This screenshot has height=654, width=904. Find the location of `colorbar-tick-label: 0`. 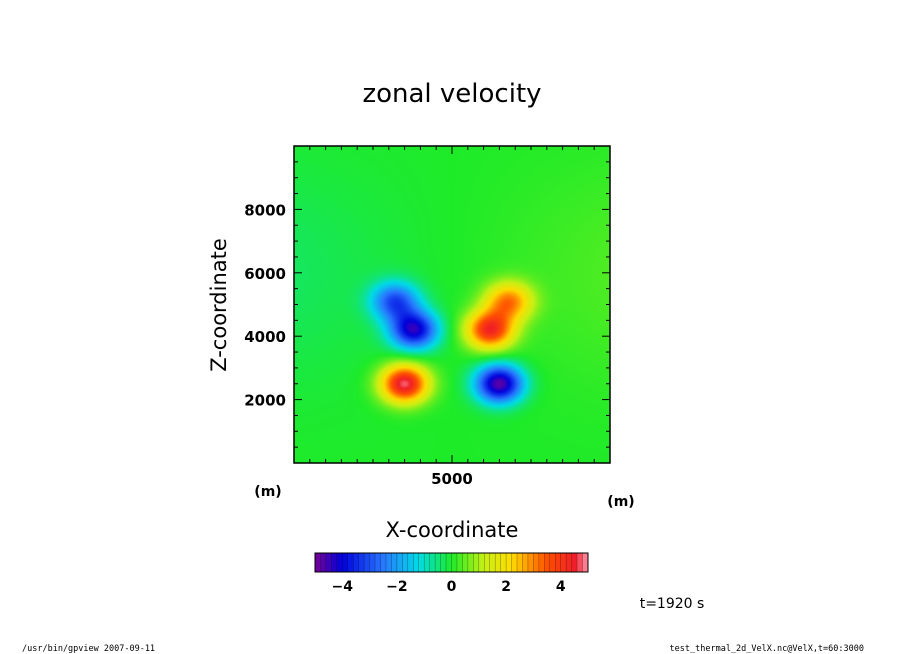

colorbar-tick-label: 0 is located at coordinates (452, 587).